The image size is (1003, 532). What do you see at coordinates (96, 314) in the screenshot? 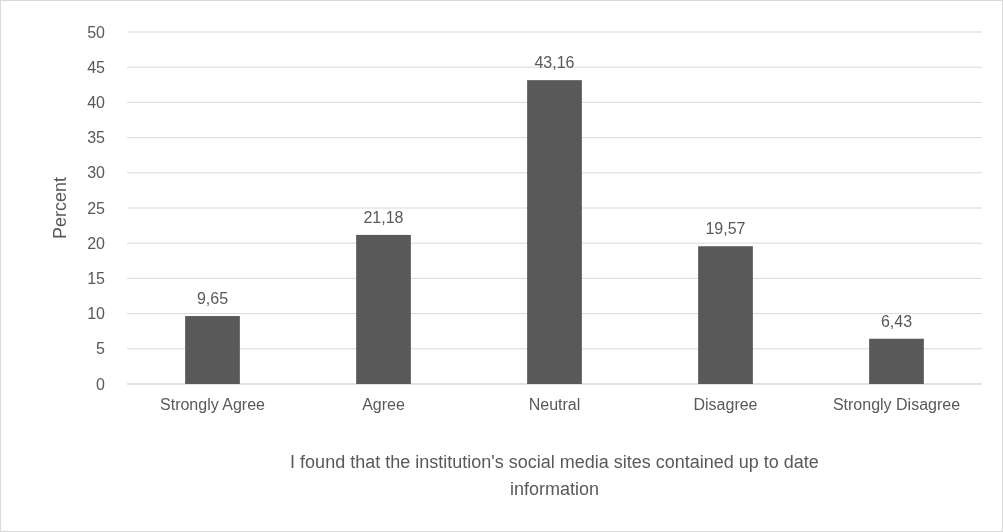
I see `y-tick-label: 10` at bounding box center [96, 314].